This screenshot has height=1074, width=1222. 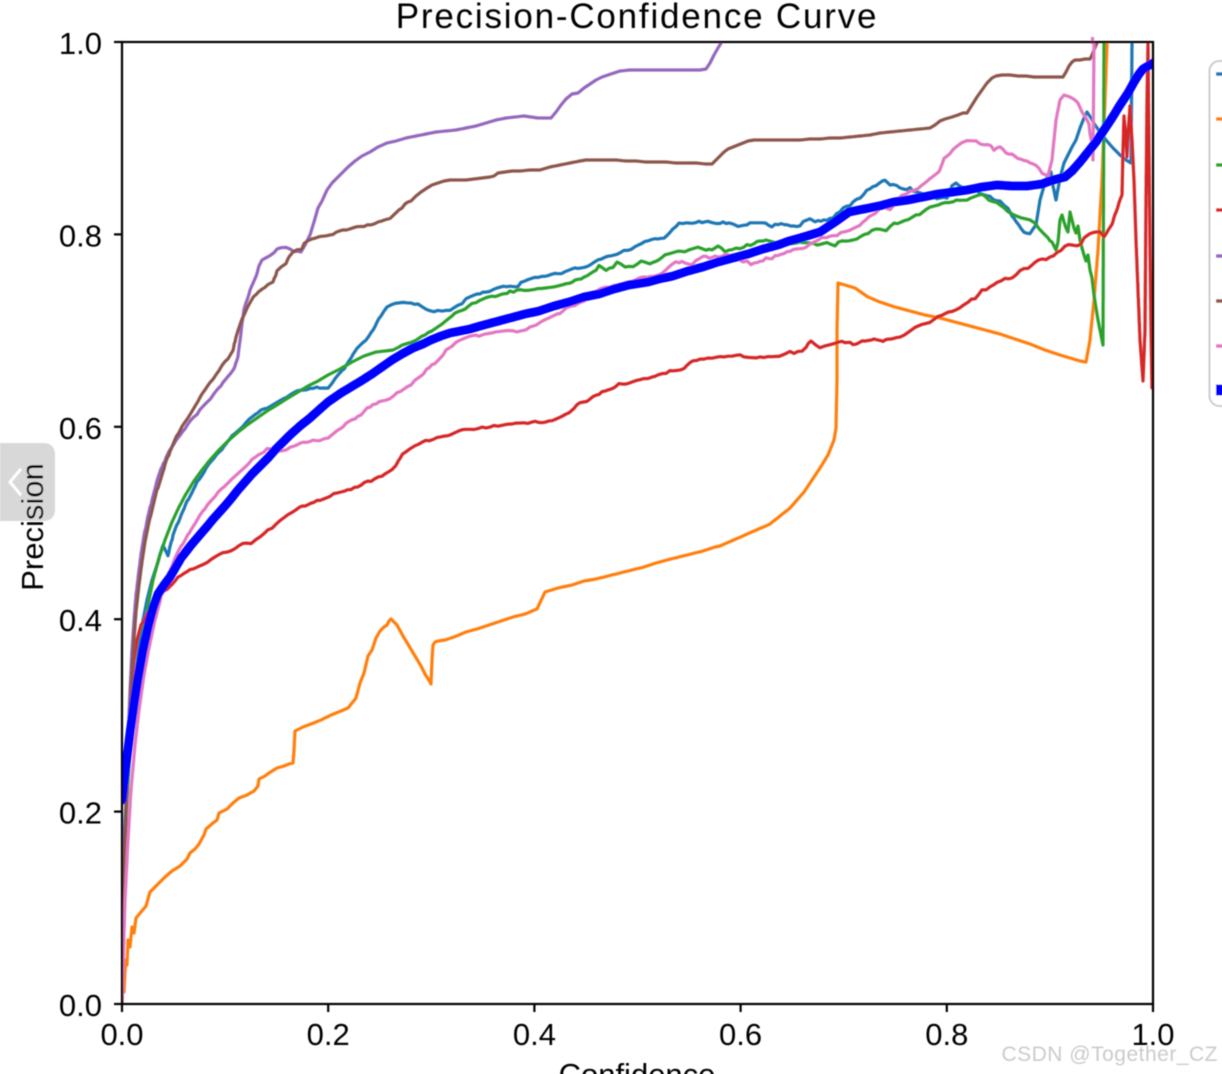 I want to click on svg-text: Confidence, so click(x=637, y=1065).